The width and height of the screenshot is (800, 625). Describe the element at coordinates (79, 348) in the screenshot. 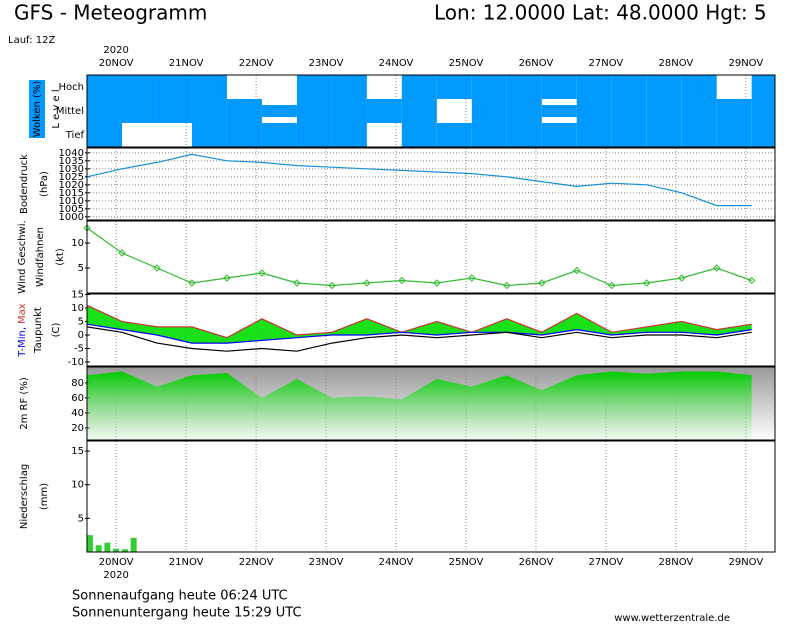

I see `y-tick-label: -5` at that location.